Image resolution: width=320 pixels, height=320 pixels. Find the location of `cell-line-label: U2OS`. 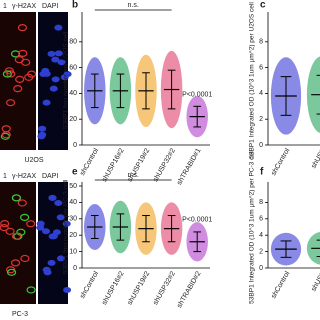

cell-line-label: U2OS is located at coordinates (33, 160).